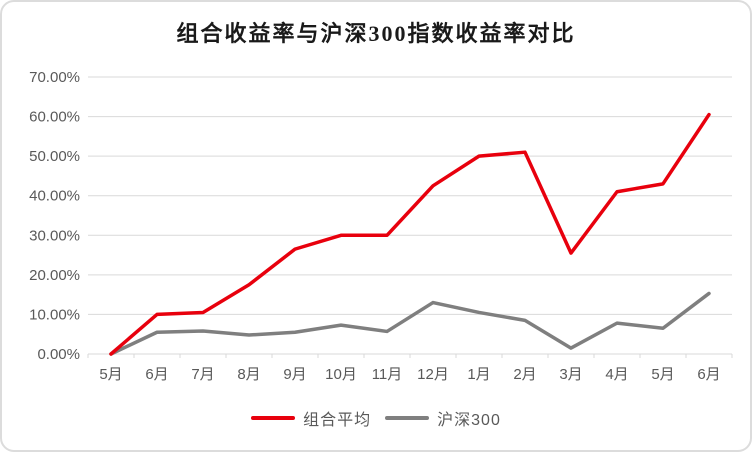  Describe the element at coordinates (294, 374) in the screenshot. I see `x-axis-label: 9月` at that location.